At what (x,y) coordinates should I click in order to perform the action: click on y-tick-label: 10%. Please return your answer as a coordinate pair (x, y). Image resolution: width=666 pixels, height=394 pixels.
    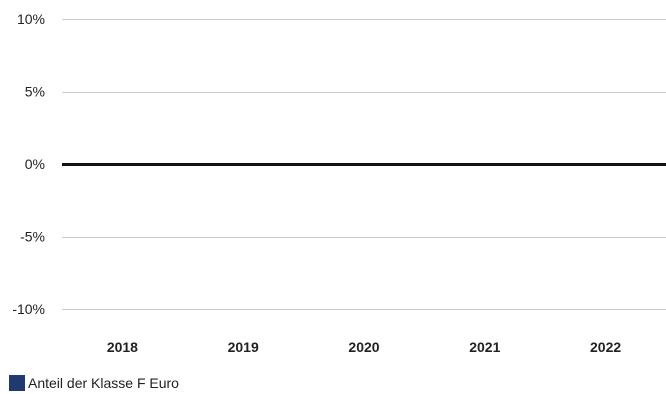
    Looking at the image, I should click on (31, 19).